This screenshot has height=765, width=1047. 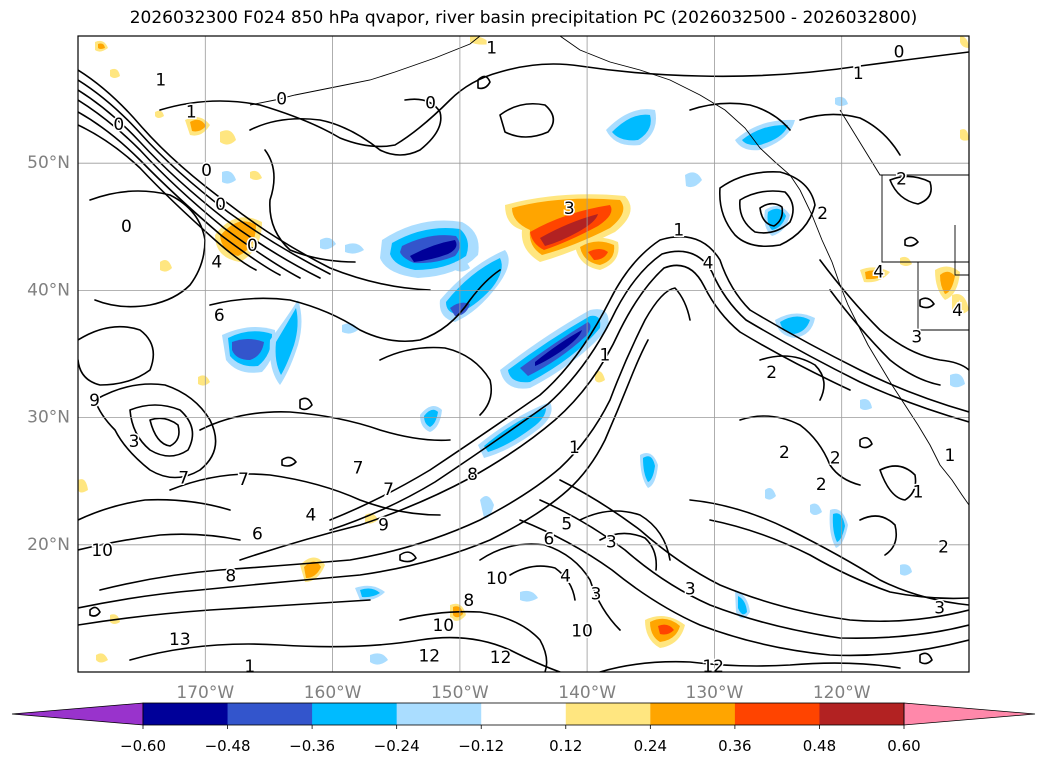 I want to click on latitude-tick-labels: 20°N 30°N 40°N 50°N, so click(x=48, y=354).